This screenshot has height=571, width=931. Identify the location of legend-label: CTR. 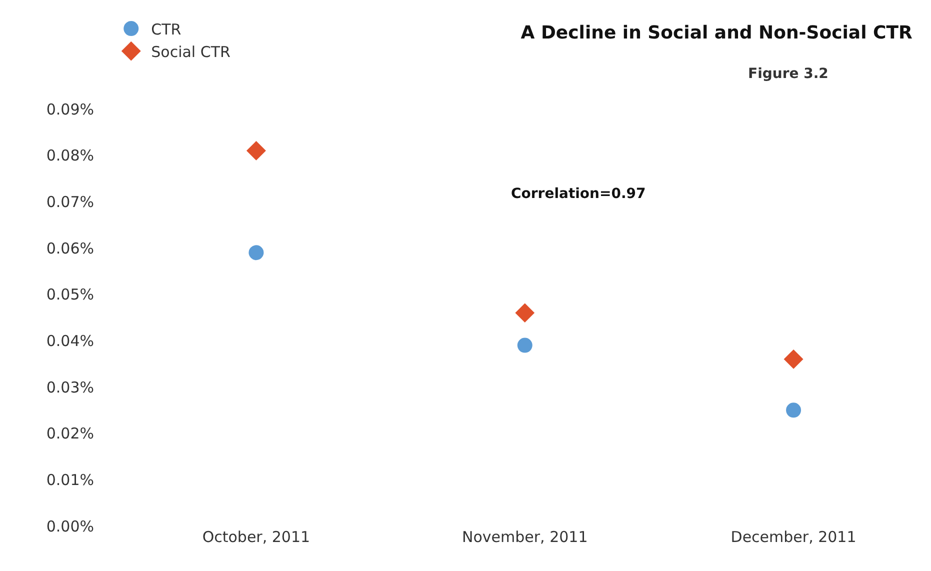
(166, 29).